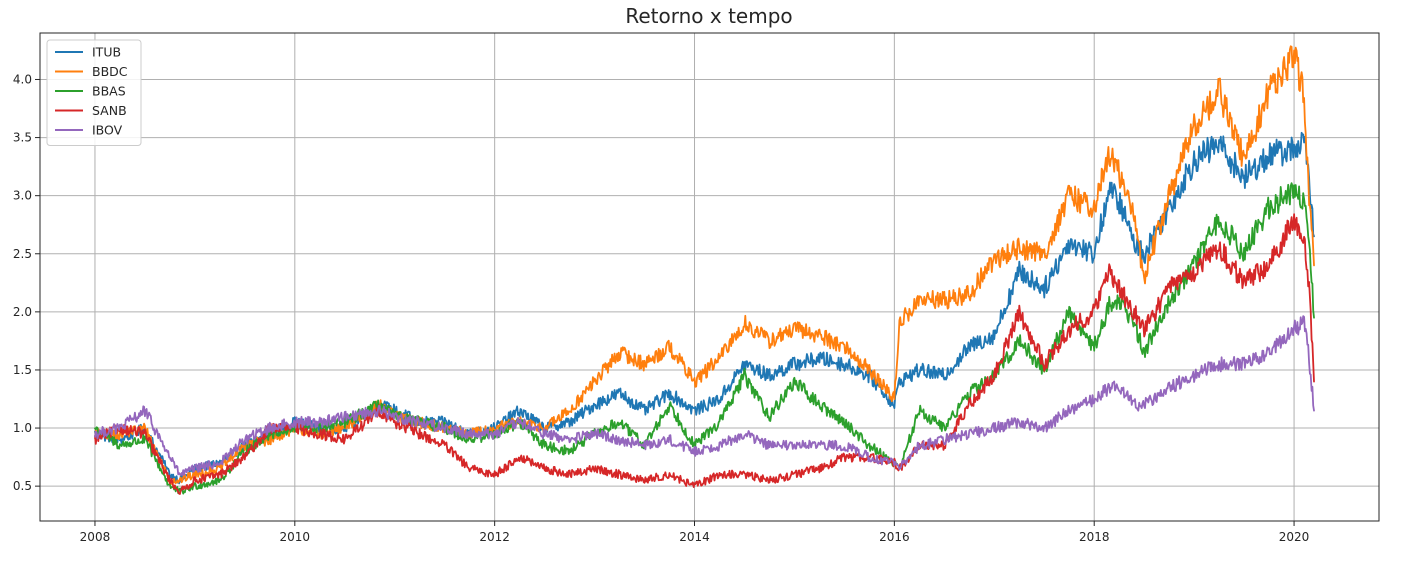 This screenshot has width=1407, height=568. I want to click on y-tick-label: 0.5, so click(22, 486).